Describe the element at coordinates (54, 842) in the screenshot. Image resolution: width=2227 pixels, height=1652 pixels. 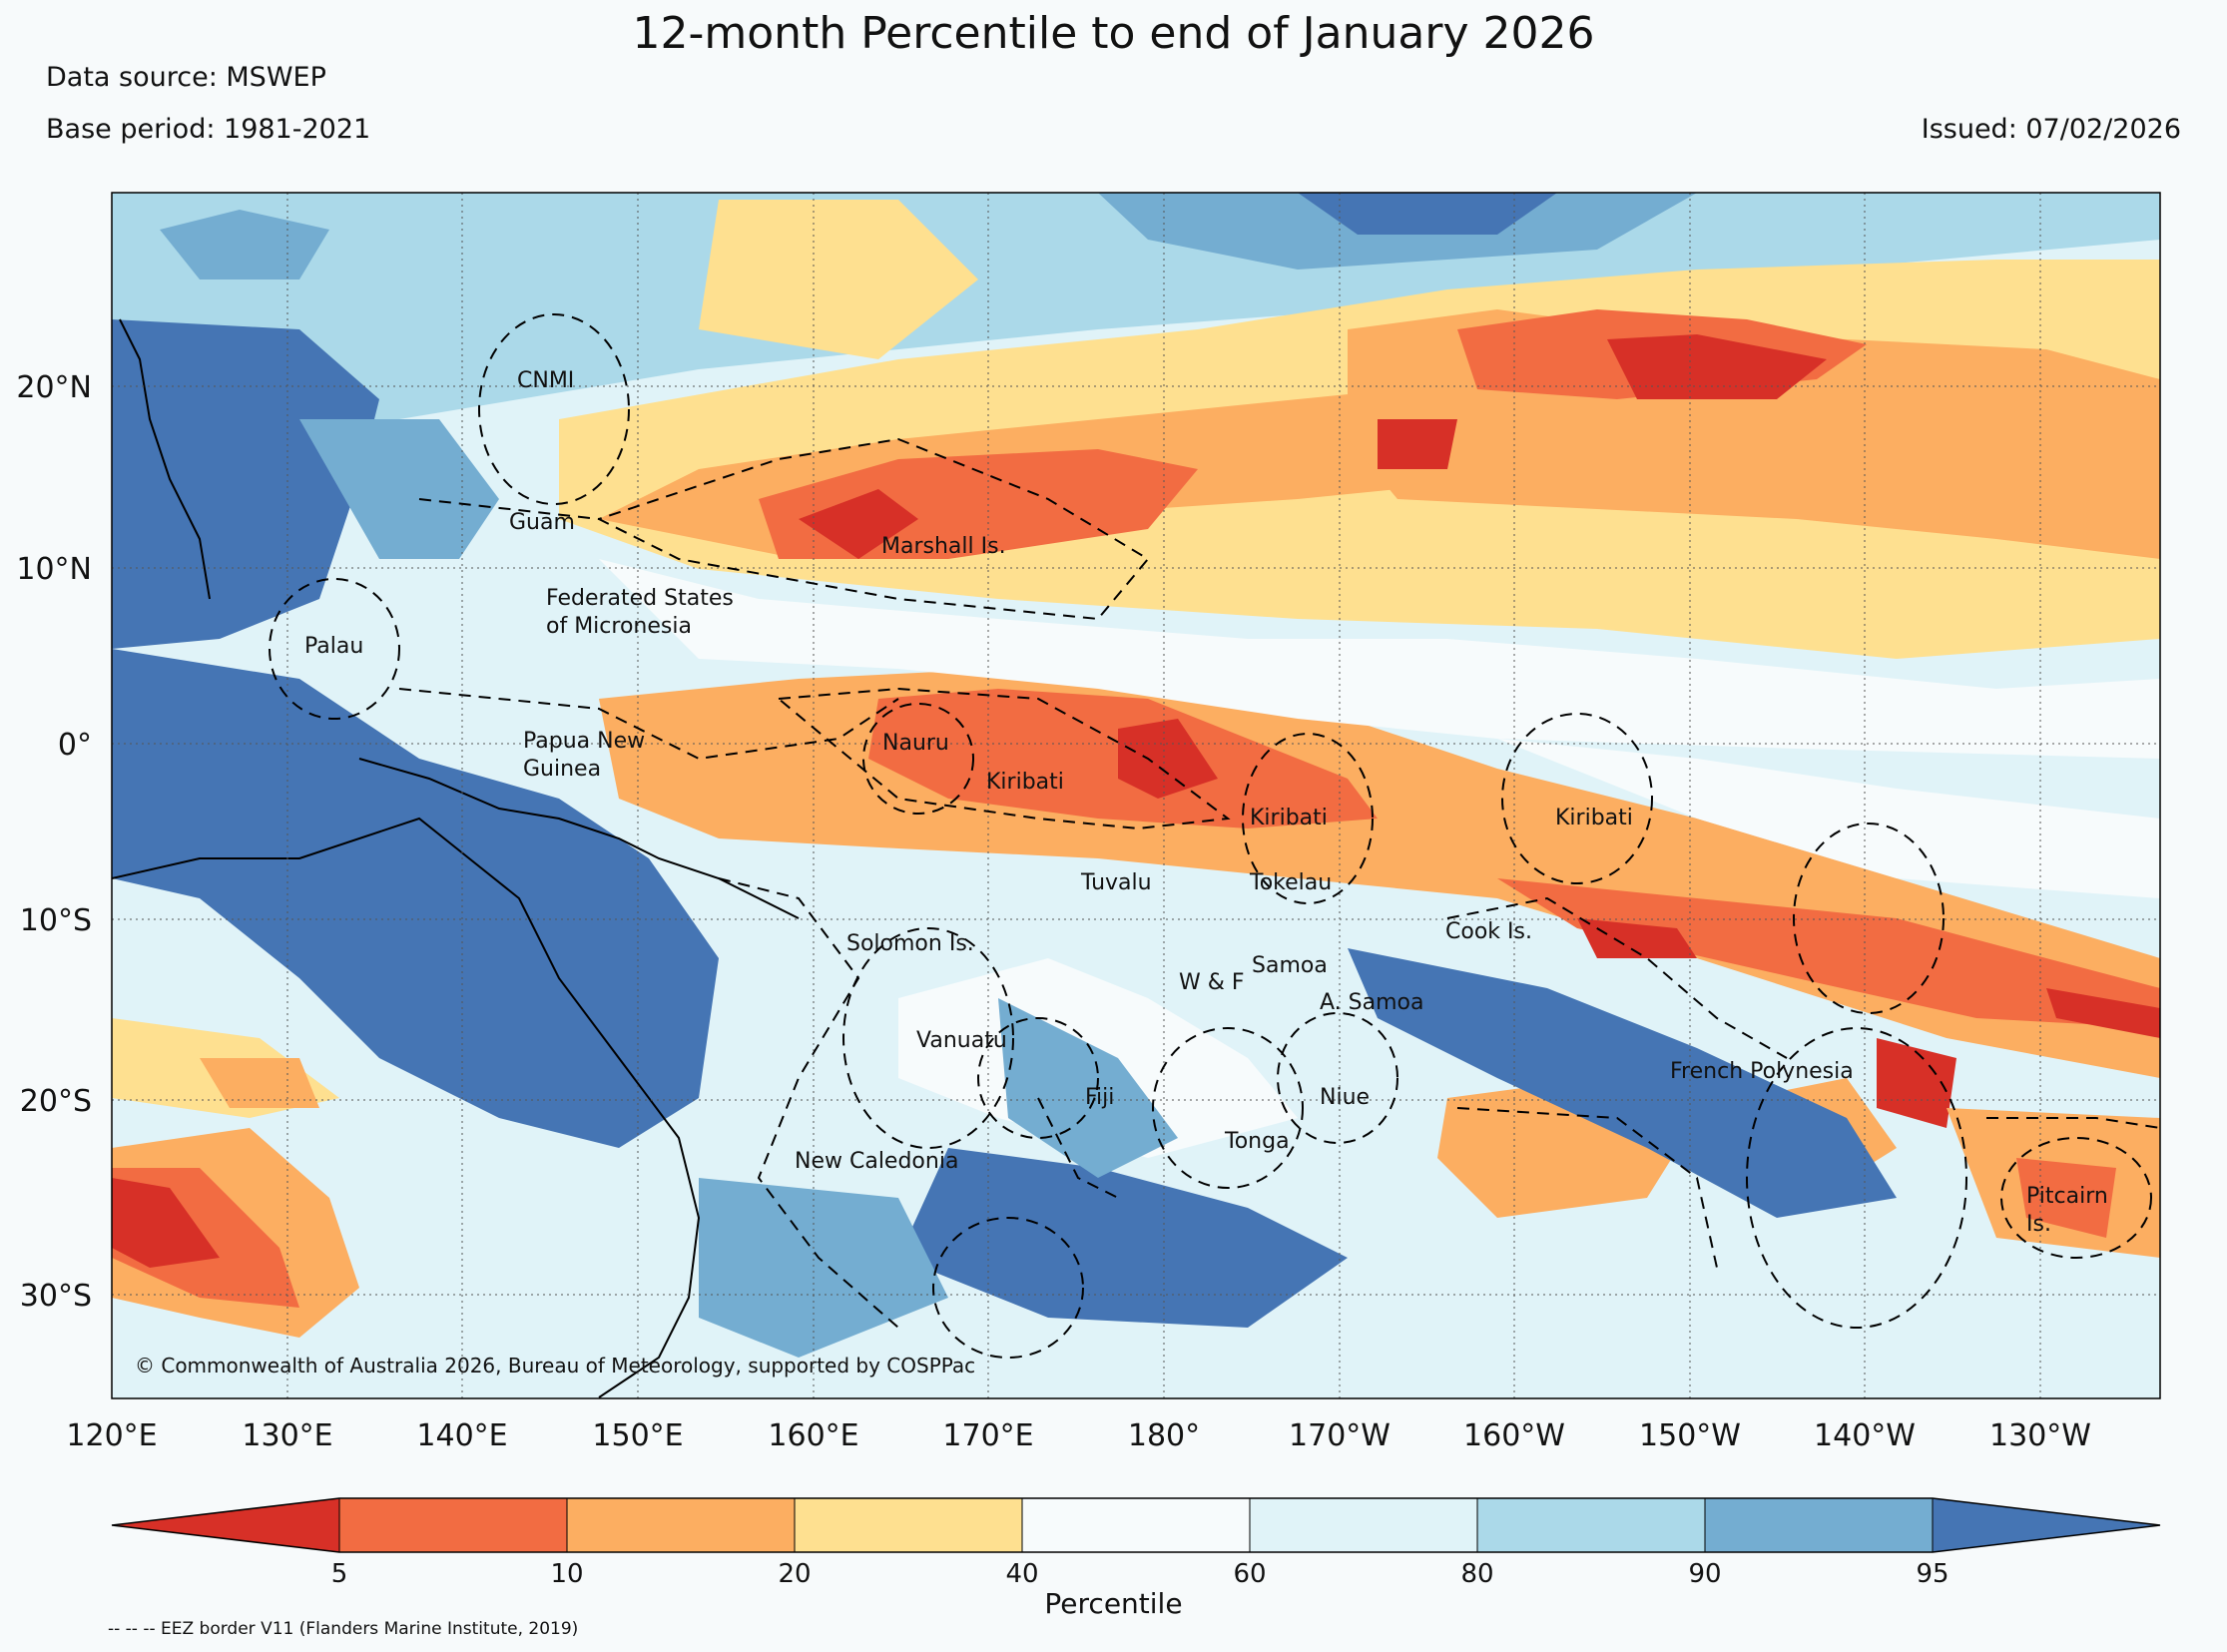
I see `y-axis-labels: 20°N 10°N 0° 10°S 20°S 30°S` at that location.